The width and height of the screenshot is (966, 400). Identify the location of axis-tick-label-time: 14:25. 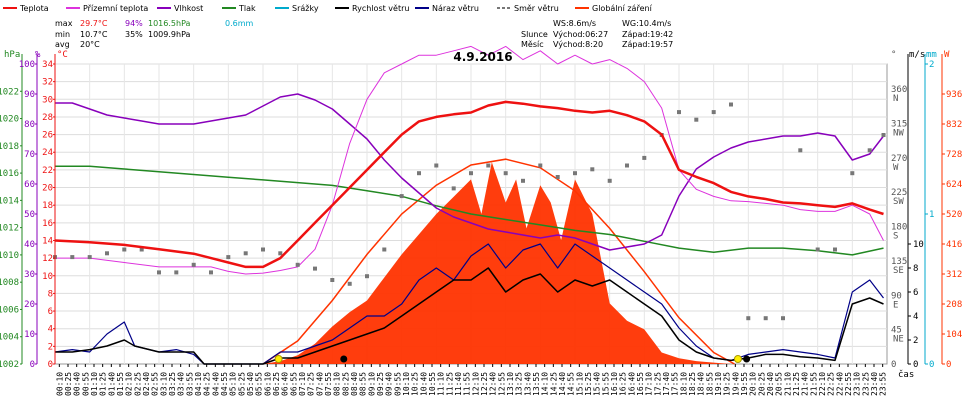
(553, 384).